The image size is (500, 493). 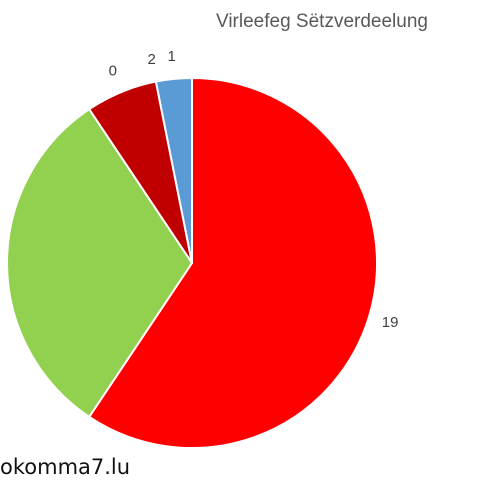 What do you see at coordinates (172, 56) in the screenshot?
I see `slice-label-4: 1` at bounding box center [172, 56].